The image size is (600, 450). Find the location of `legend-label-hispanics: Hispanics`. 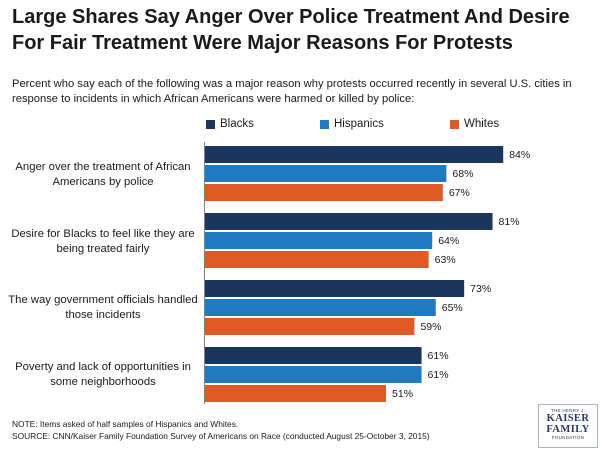

legend-label-hispanics: Hispanics is located at coordinates (359, 124).